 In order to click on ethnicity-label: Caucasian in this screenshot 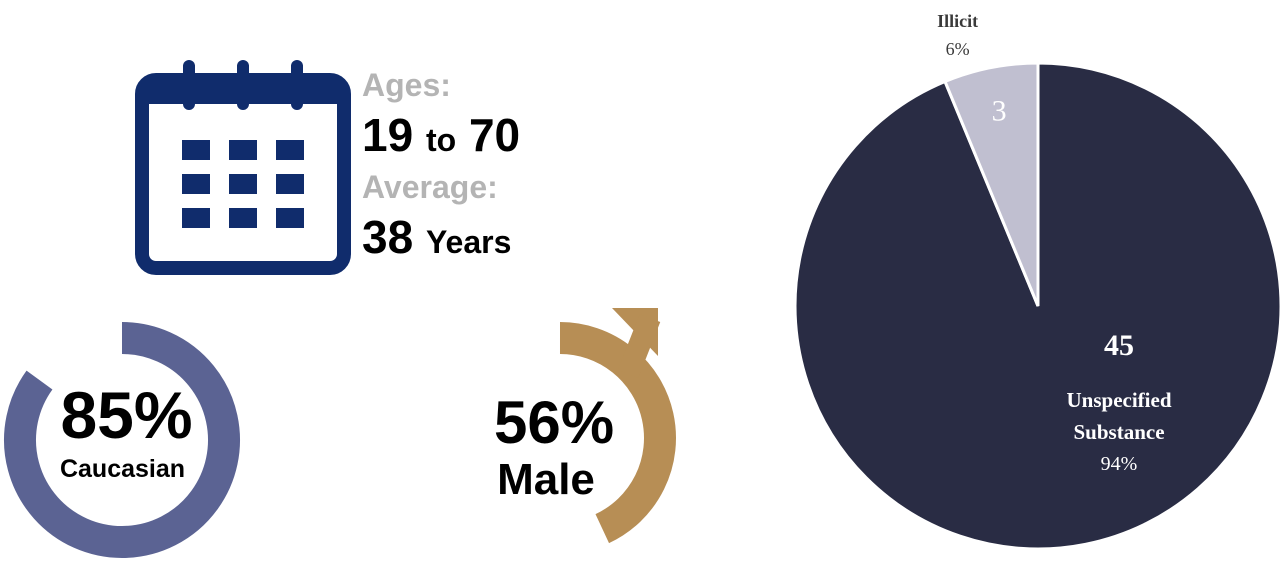, I will do `click(122, 469)`.